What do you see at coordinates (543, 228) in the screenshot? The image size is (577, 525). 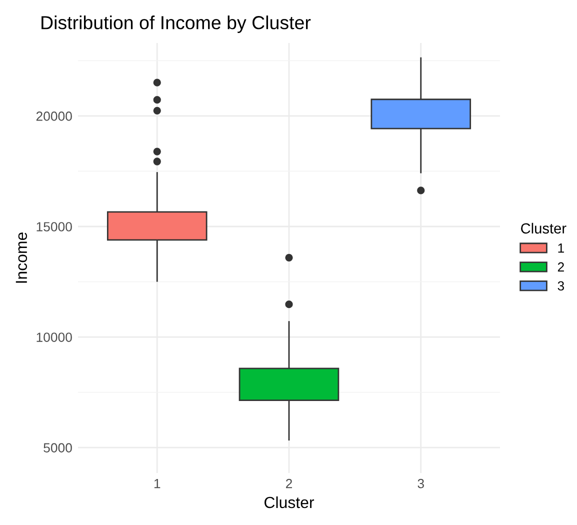 I see `legend-title: Cluster` at bounding box center [543, 228].